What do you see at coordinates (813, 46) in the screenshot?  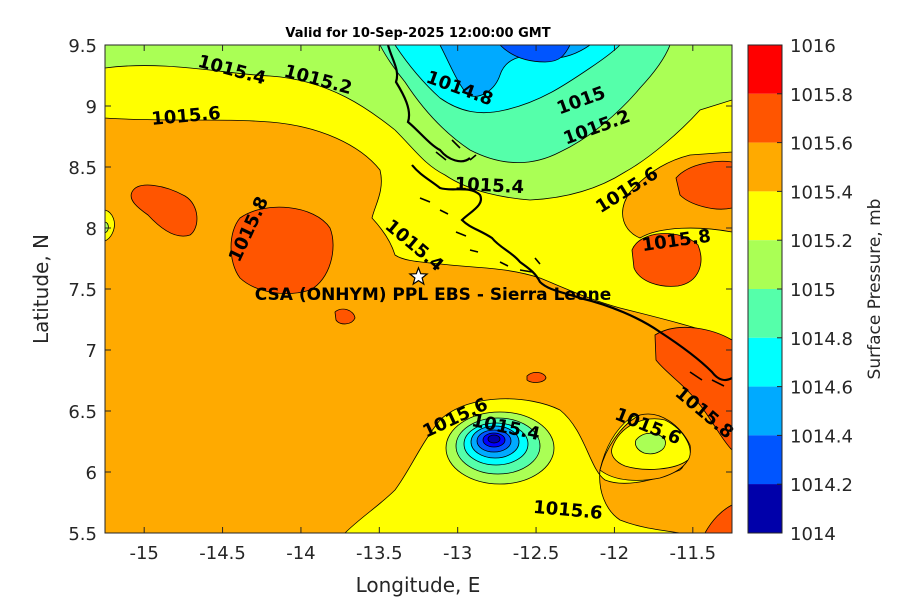 I see `colorbar-tick-label: 1016` at bounding box center [813, 46].